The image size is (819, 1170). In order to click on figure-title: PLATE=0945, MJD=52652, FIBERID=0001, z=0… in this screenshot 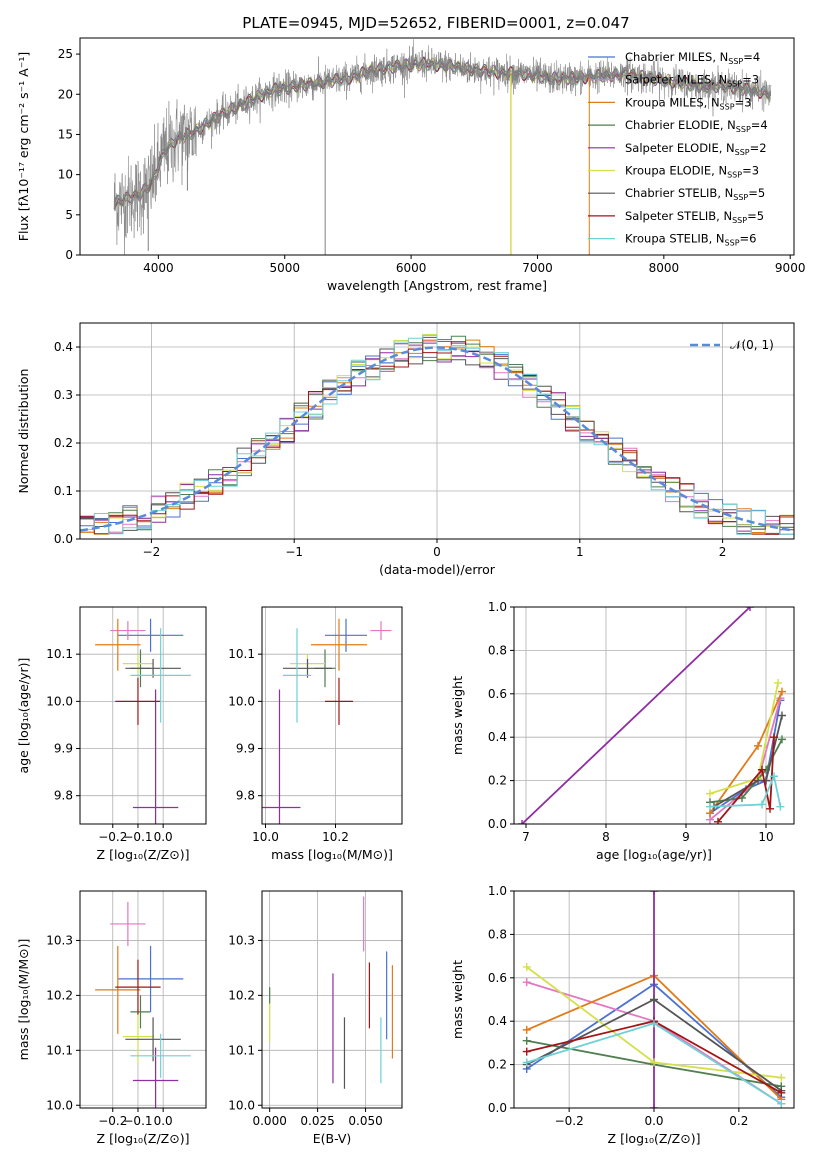, I will do `click(435, 23)`.